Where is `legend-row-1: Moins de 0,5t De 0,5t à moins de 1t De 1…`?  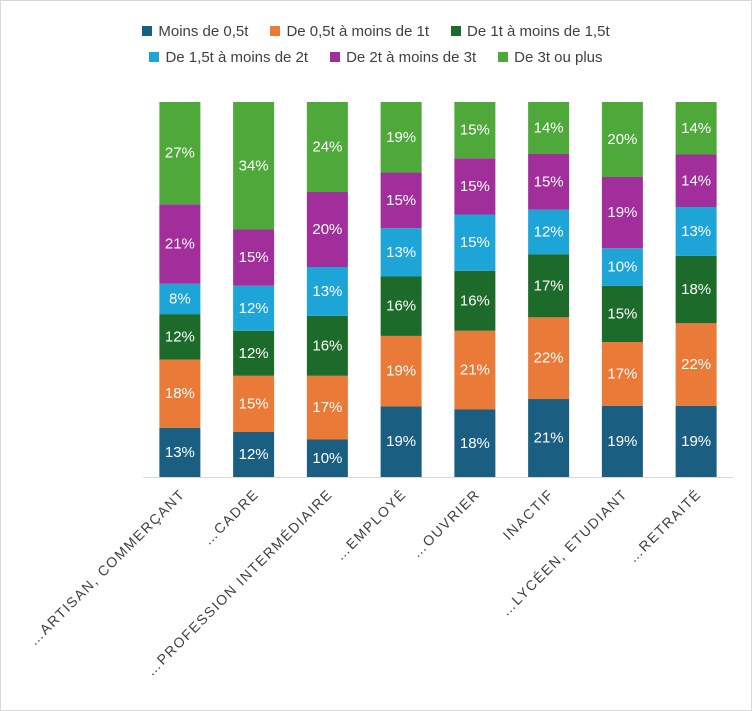
legend-row-1: Moins de 0,5t De 0,5t à moins de 1t De 1… is located at coordinates (376, 31).